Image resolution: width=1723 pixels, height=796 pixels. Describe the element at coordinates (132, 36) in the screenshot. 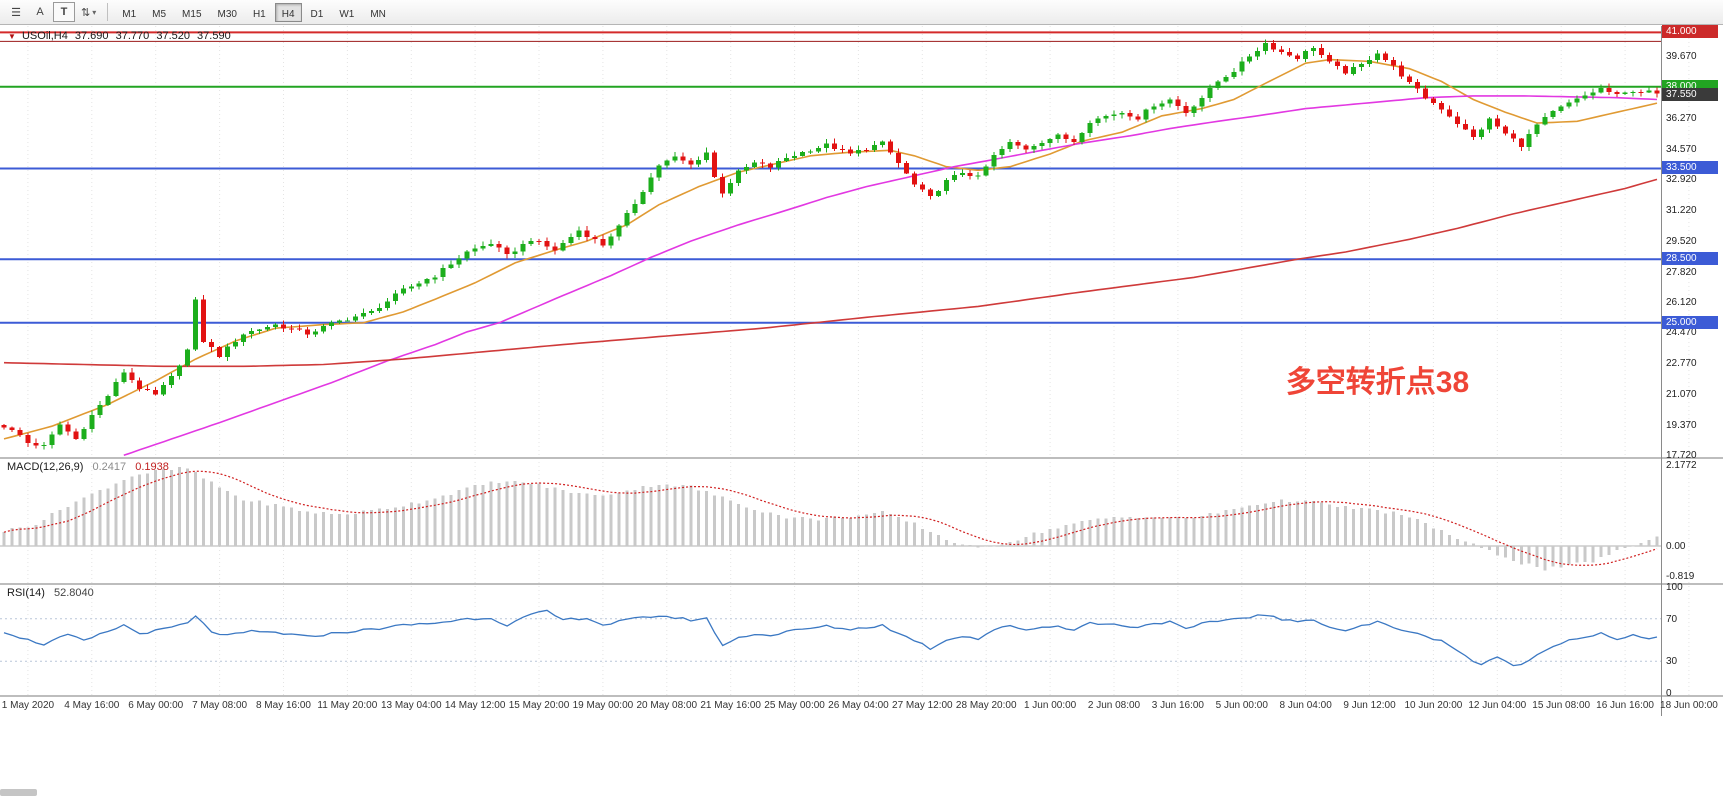

I see `ohlc-high: 37.770` at that location.